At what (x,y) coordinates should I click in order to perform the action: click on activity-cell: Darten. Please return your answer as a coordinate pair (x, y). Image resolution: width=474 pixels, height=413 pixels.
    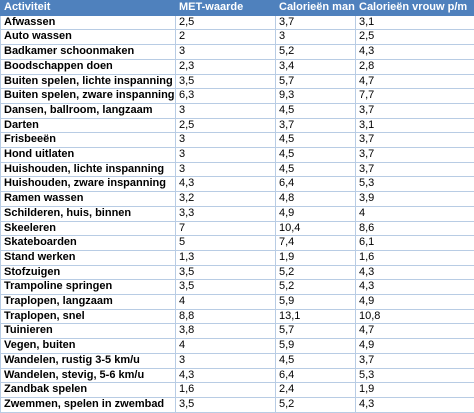
    Looking at the image, I should click on (88, 125).